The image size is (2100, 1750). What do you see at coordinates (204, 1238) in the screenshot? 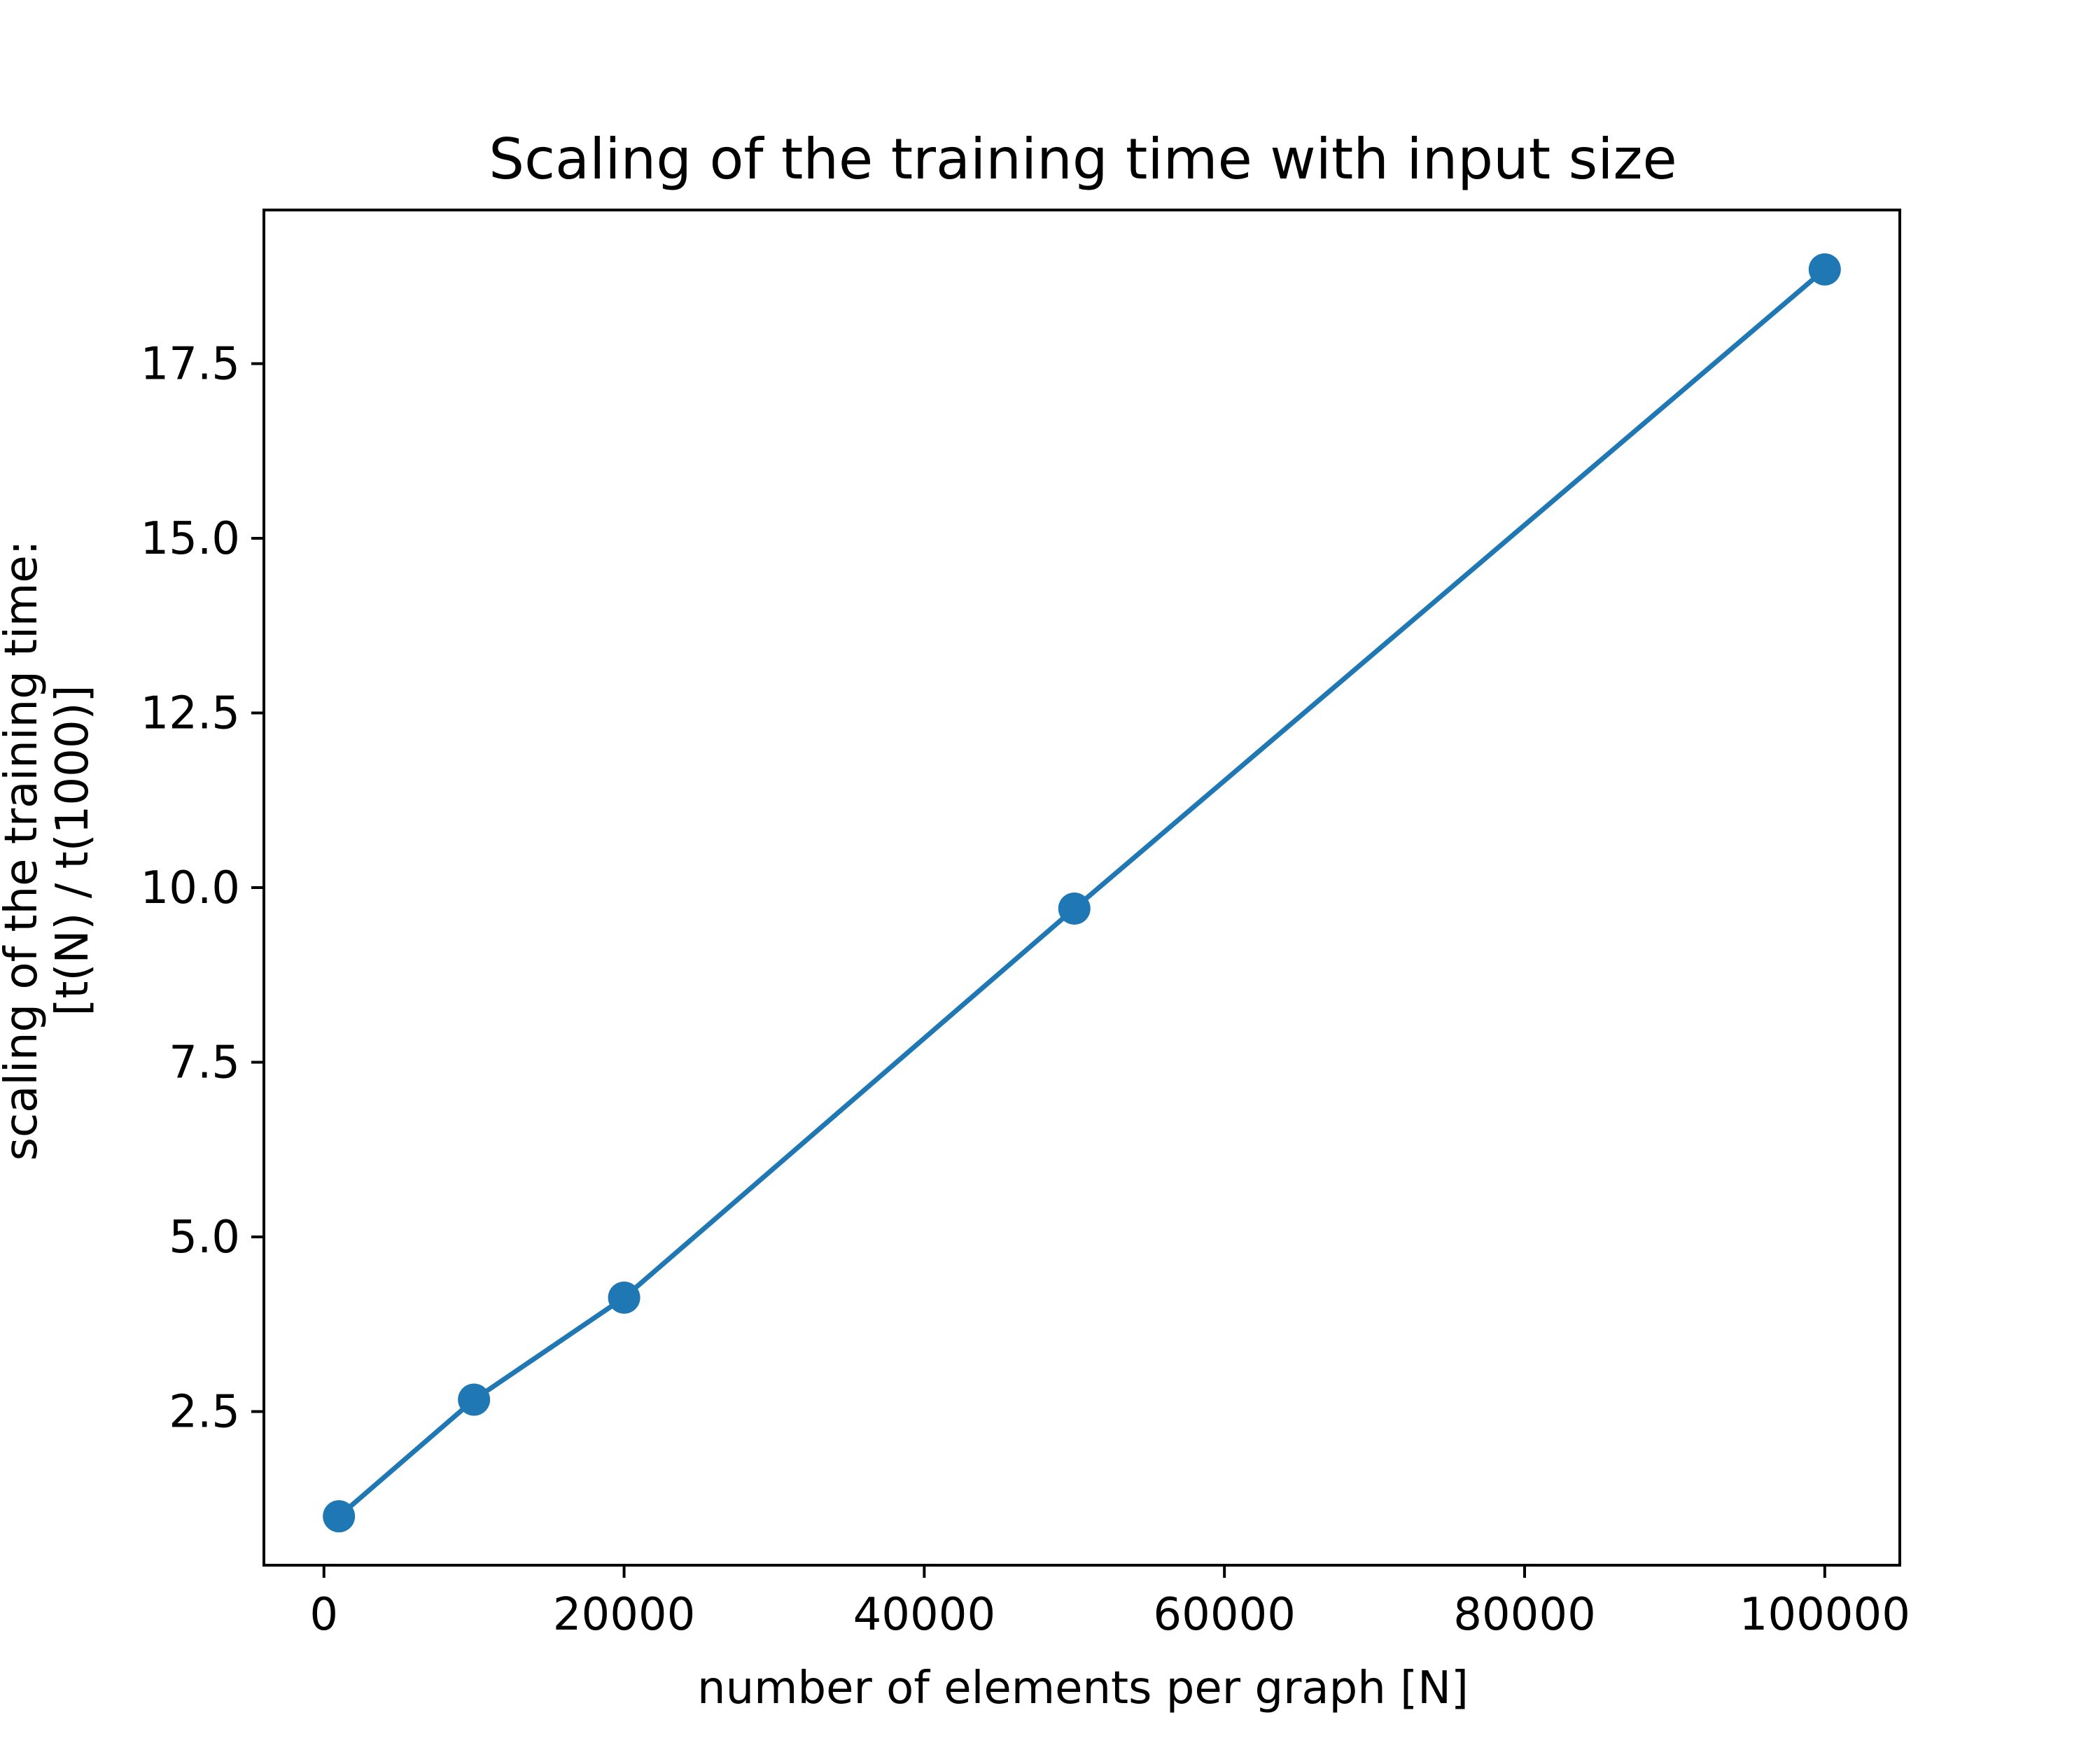
I see `y-tick-label: 5.0` at bounding box center [204, 1238].